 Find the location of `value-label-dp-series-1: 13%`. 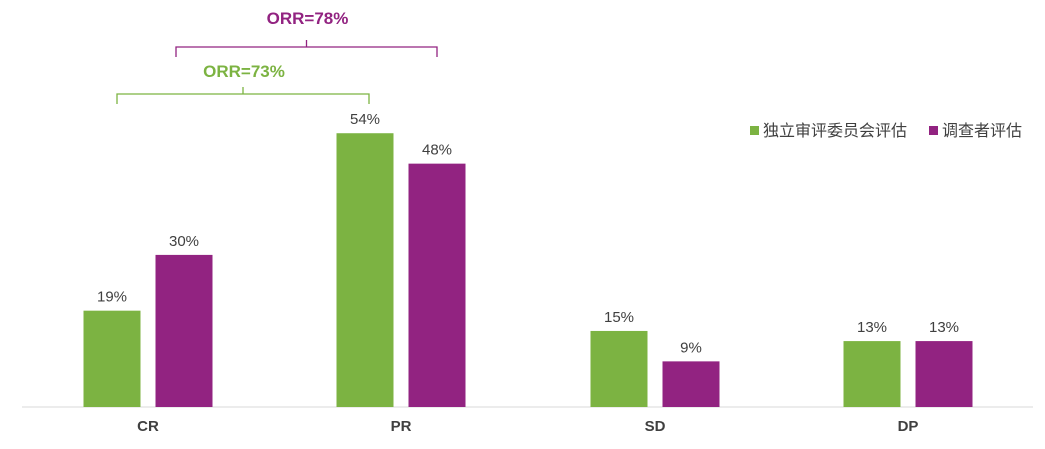

value-label-dp-series-1: 13% is located at coordinates (872, 327).